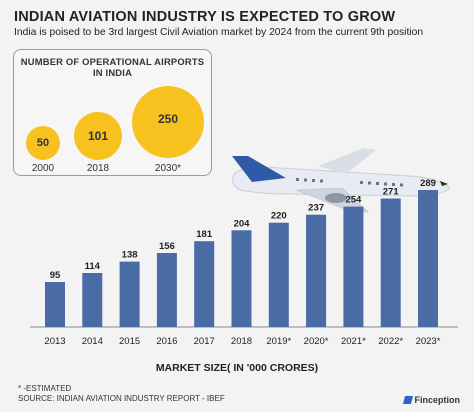  Describe the element at coordinates (278, 341) in the screenshot. I see `tick-label-2019*: 2019*` at that location.